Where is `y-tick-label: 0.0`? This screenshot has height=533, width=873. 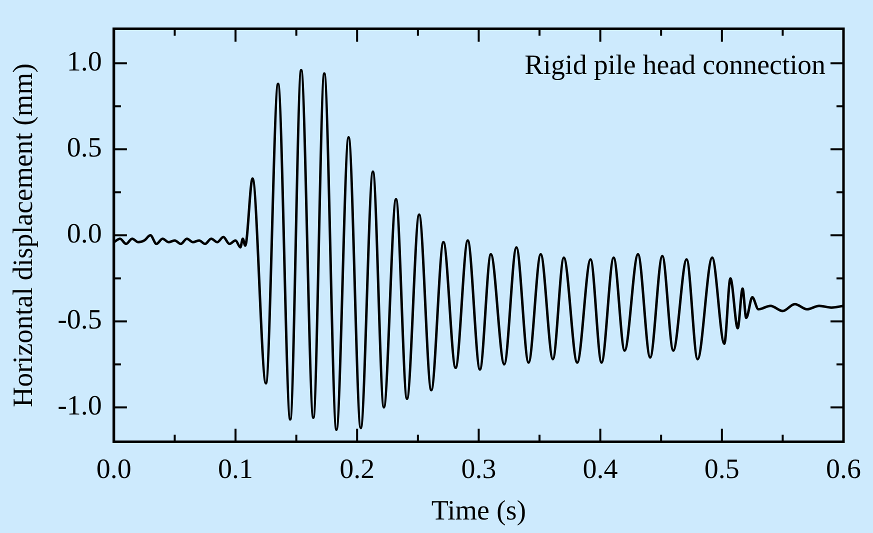
y-tick-label: 0.0 is located at coordinates (84, 234).